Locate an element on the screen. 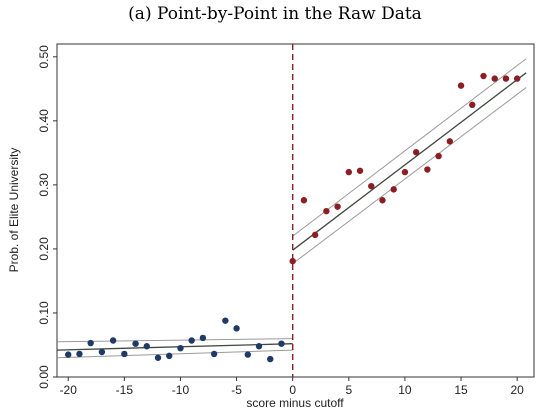 The image size is (550, 415). x-tick-label: -15 is located at coordinates (125, 390).